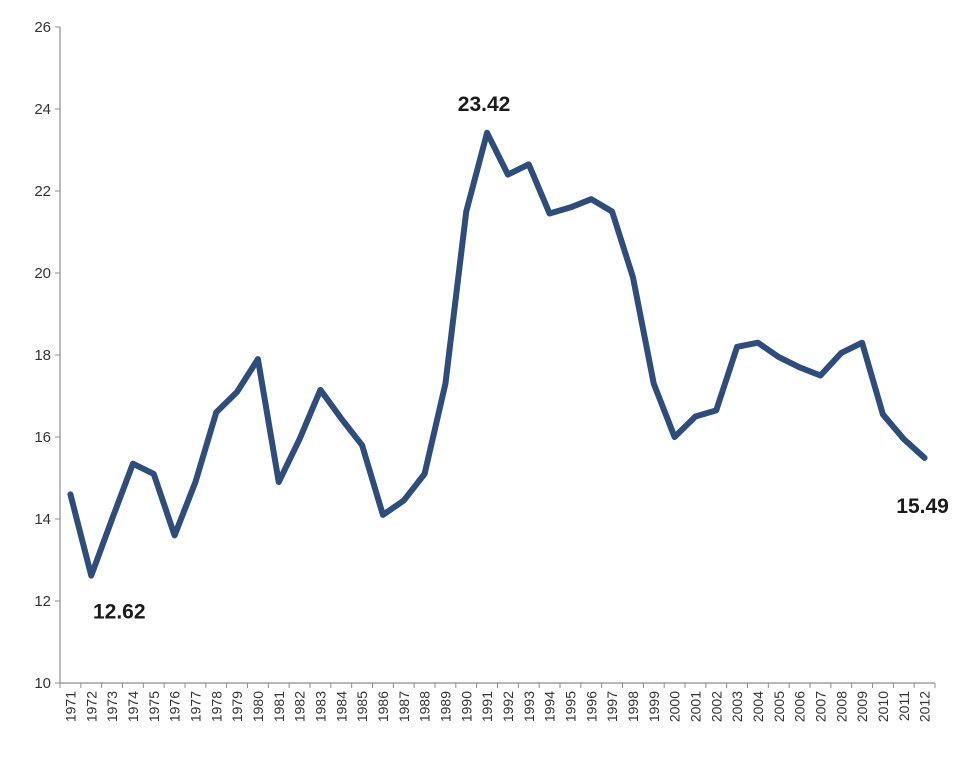 This screenshot has height=774, width=957. I want to click on x-tick-label: 2009, so click(862, 706).